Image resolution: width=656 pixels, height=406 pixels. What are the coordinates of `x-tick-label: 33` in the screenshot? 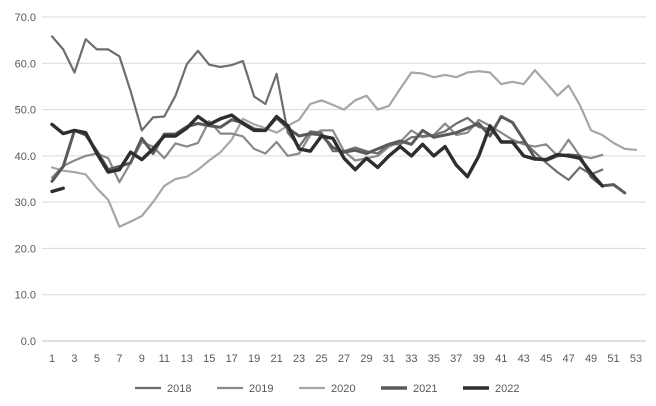 It's located at (411, 359).